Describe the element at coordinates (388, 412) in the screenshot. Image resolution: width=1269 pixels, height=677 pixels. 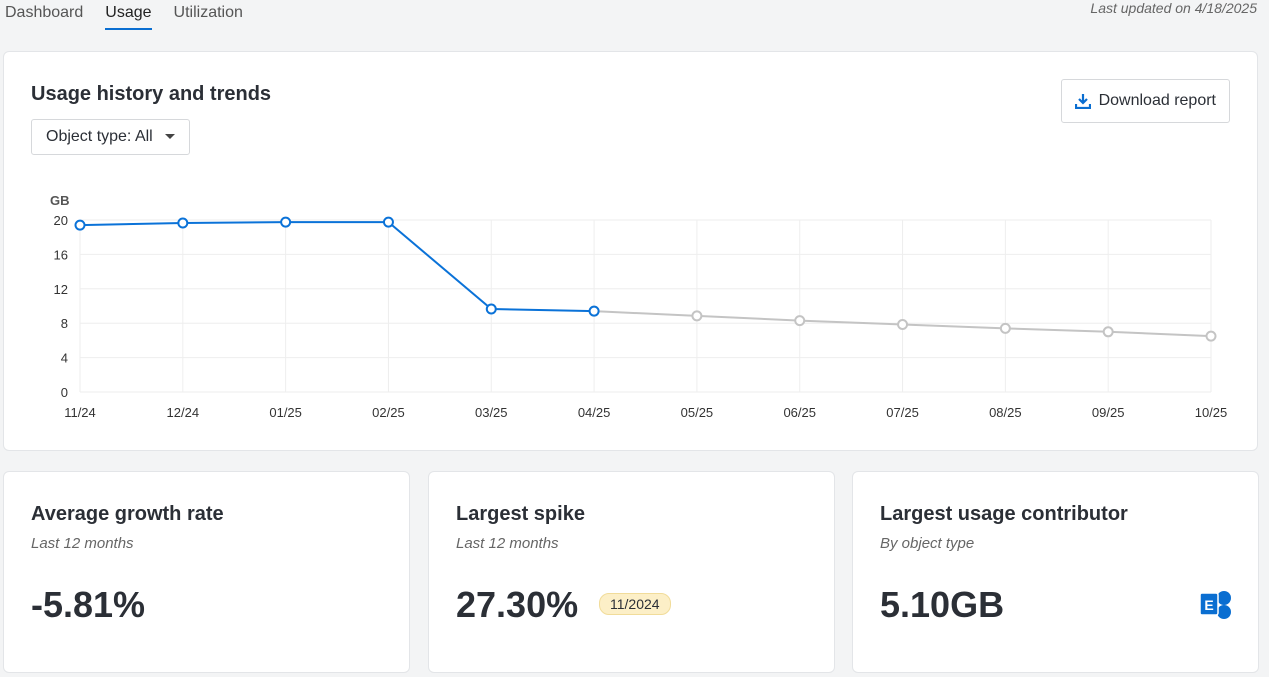
I see `x-tick-label: 02/25` at that location.